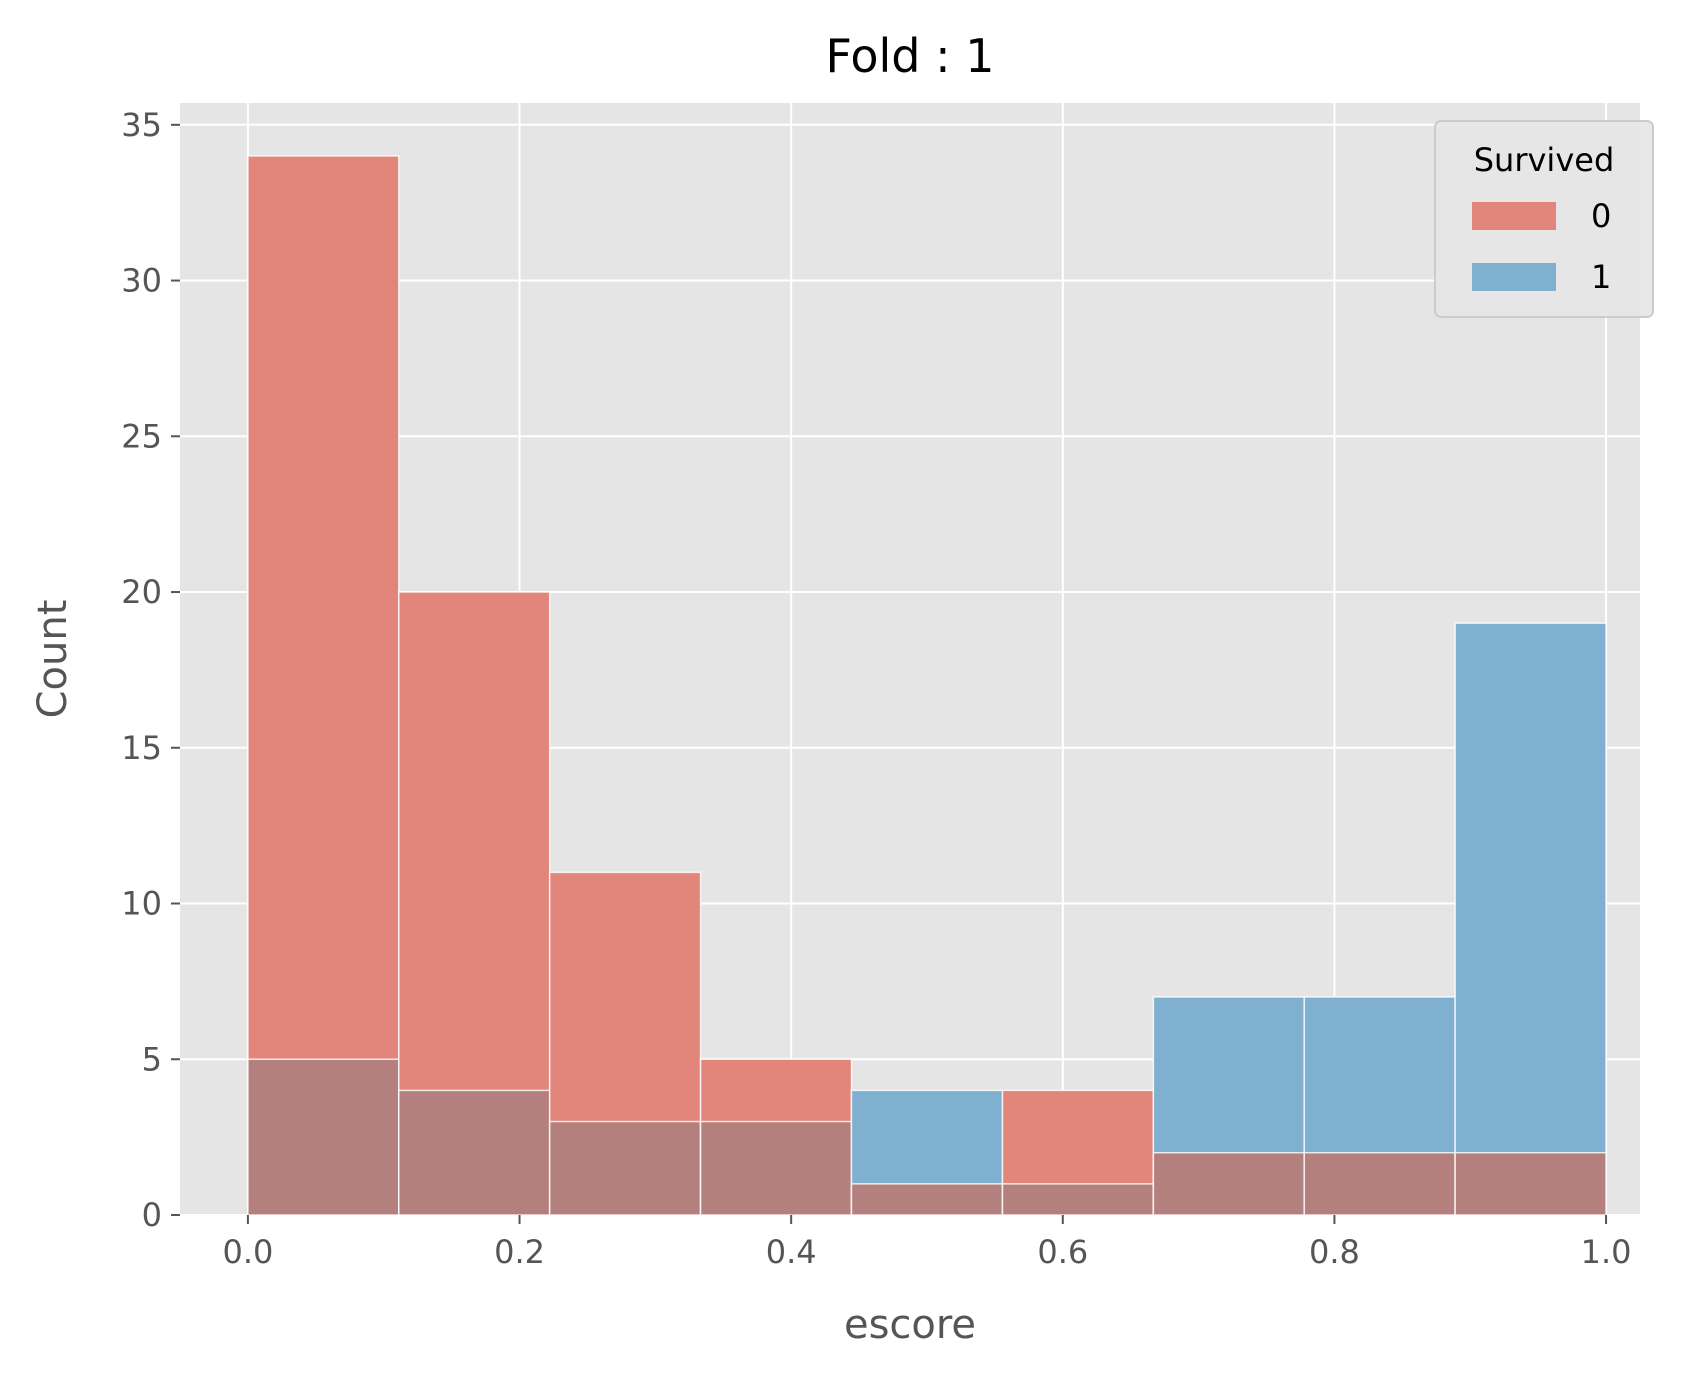 The width and height of the screenshot is (1694, 1373). I want to click on y-tick-label: 25, so click(141, 436).